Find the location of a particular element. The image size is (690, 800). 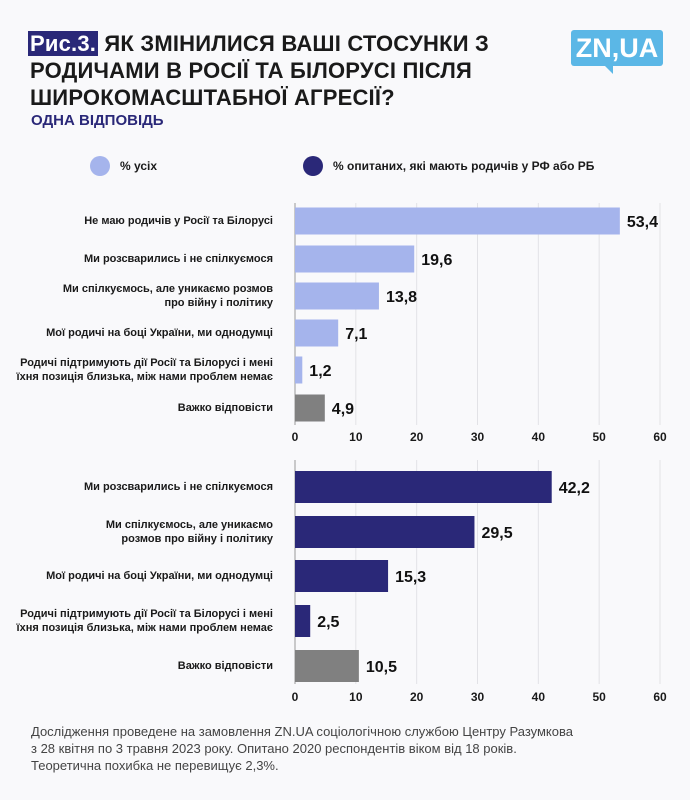

data-label: 13,8 is located at coordinates (401, 297).